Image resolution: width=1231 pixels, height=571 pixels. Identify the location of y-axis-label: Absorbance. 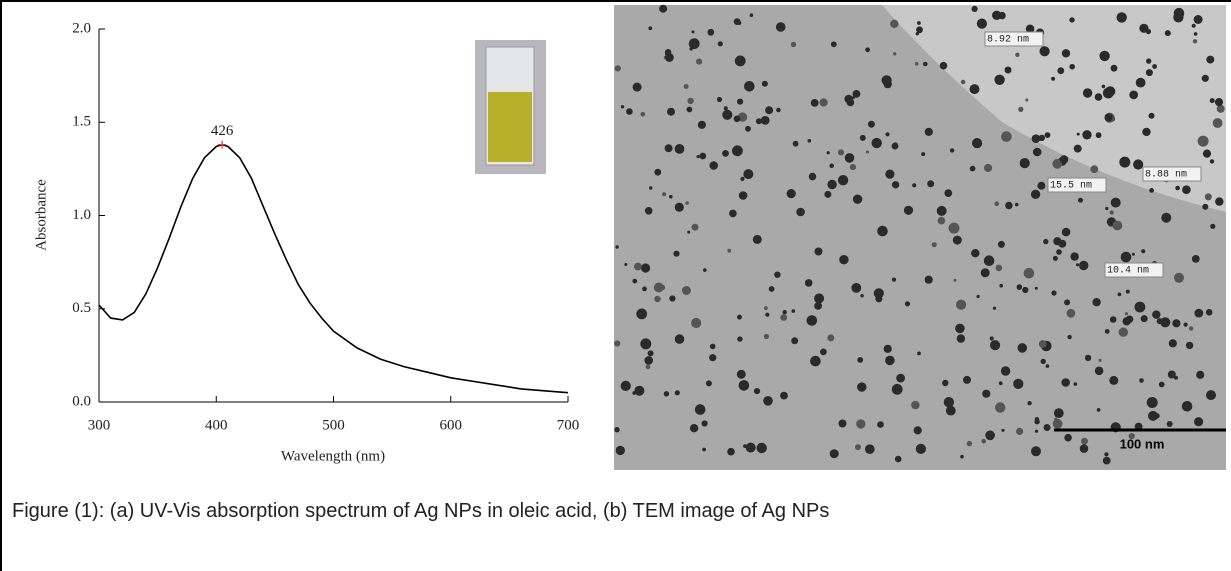
(41, 215).